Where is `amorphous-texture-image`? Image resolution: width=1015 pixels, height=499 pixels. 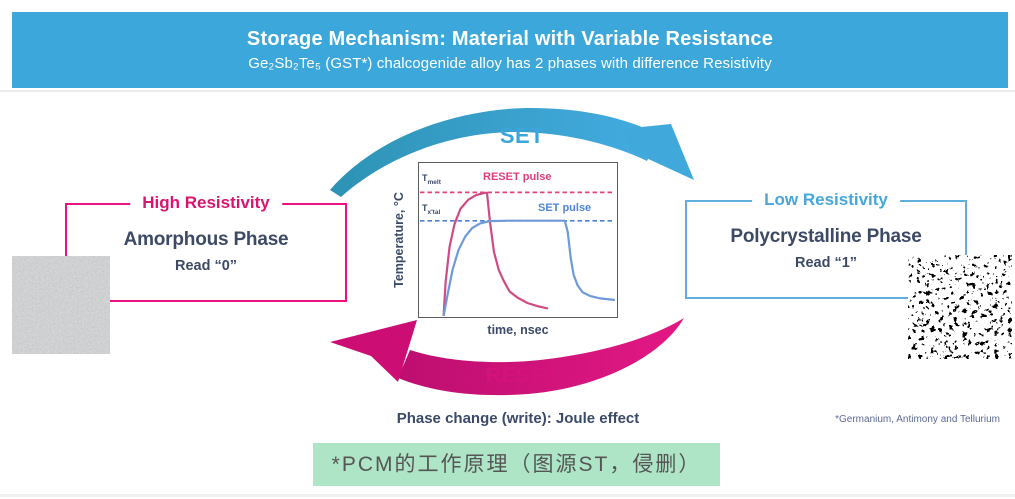 amorphous-texture-image is located at coordinates (61, 305).